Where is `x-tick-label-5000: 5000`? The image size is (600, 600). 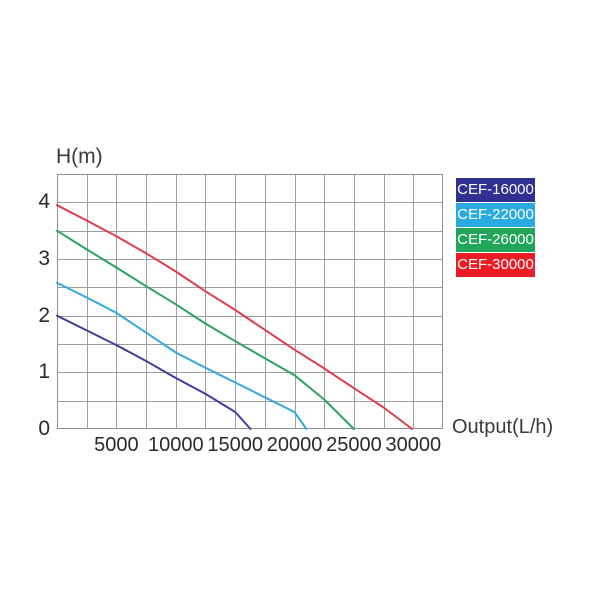
x-tick-label-5000: 5000 is located at coordinates (116, 445).